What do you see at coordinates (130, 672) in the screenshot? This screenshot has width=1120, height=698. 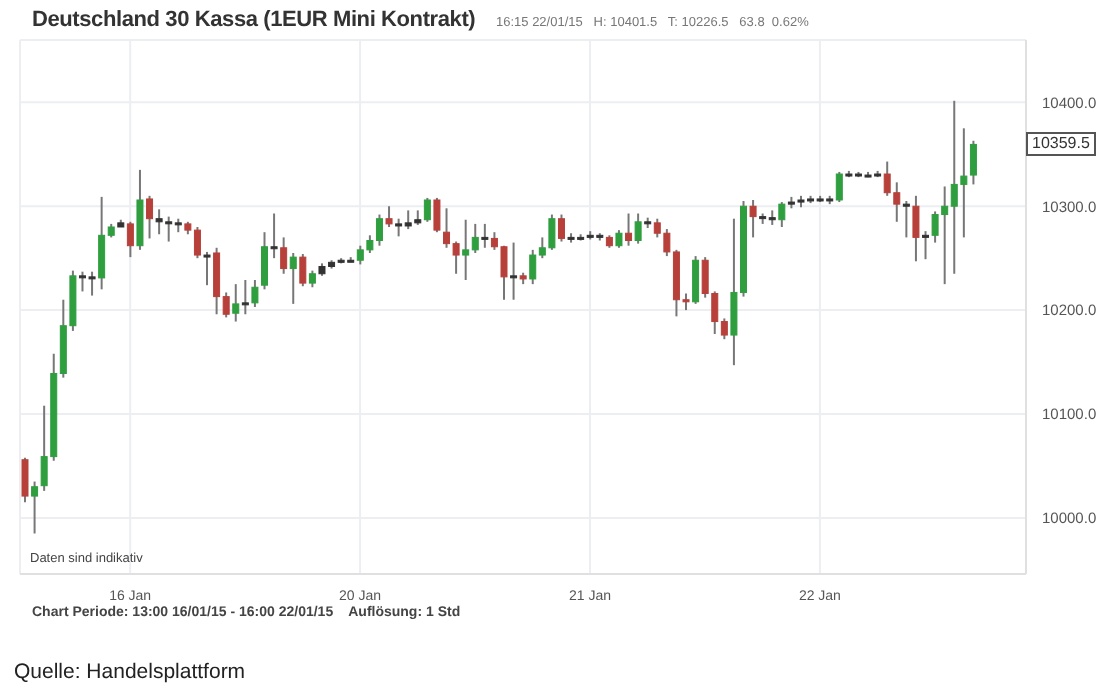 I see `source-note: Quelle: Handelsplattform` at bounding box center [130, 672].